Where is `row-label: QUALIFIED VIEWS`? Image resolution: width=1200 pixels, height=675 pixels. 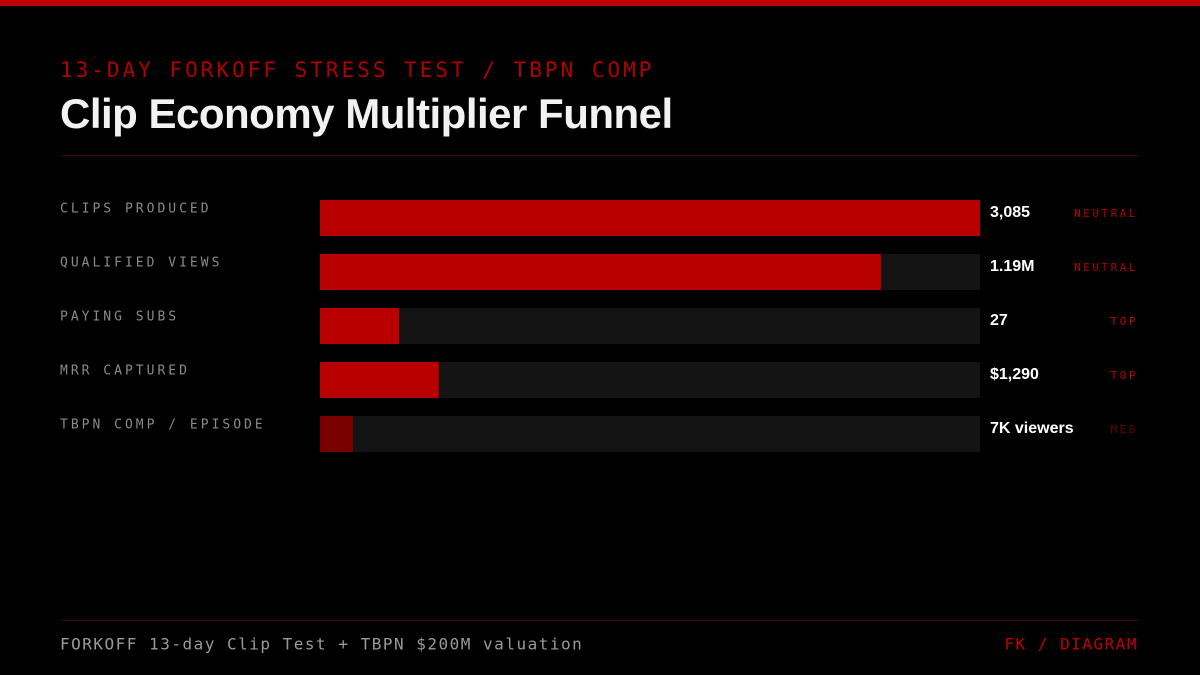
row-label: QUALIFIED VIEWS is located at coordinates (141, 263).